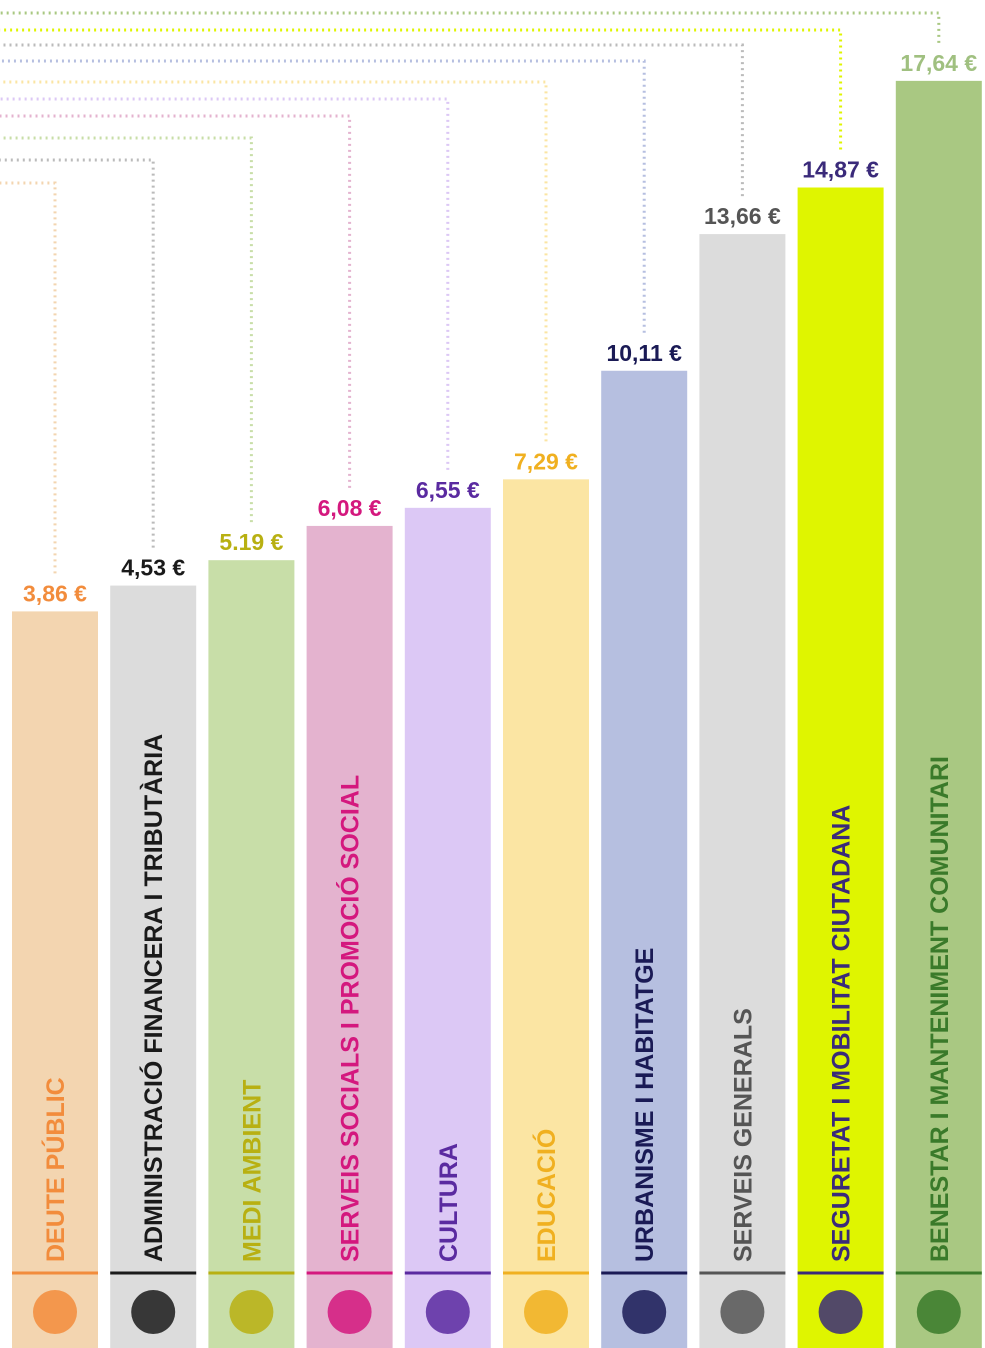  What do you see at coordinates (449, 1202) in the screenshot?
I see `category-label: CULTURA` at bounding box center [449, 1202].